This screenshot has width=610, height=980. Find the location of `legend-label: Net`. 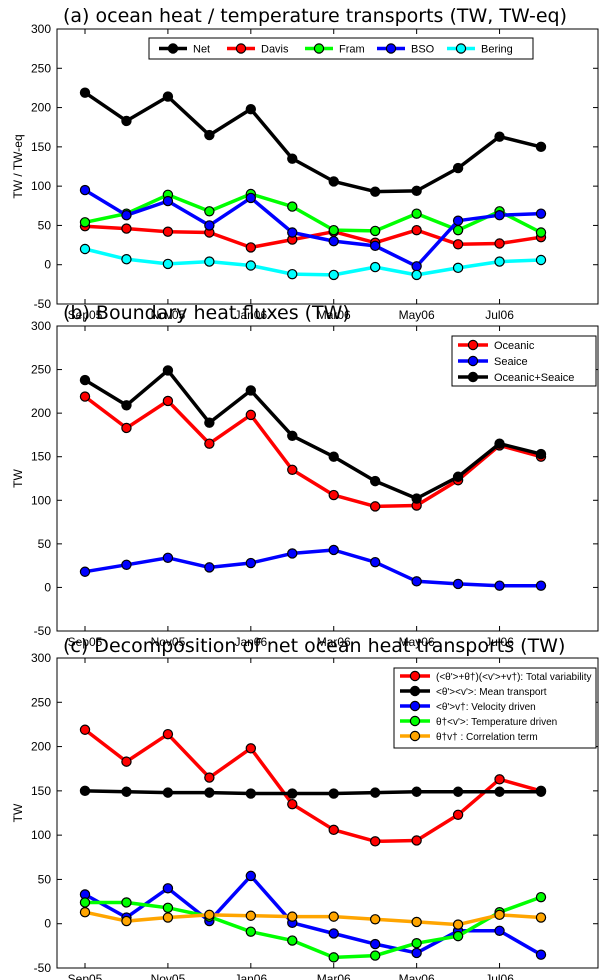

legend-label: Net is located at coordinates (201, 50).